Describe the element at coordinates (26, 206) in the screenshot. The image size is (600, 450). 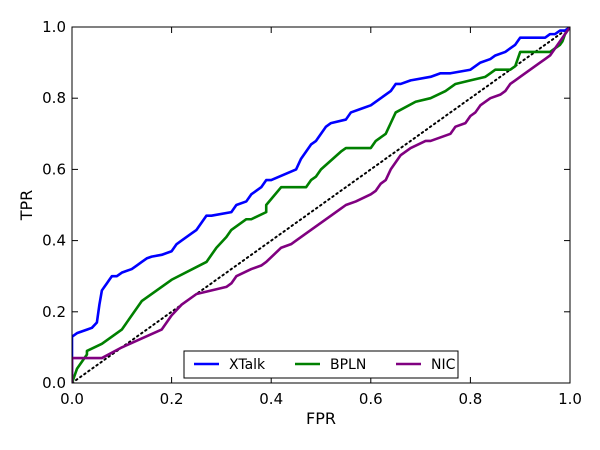
I see `y-axis-label: TPR` at that location.